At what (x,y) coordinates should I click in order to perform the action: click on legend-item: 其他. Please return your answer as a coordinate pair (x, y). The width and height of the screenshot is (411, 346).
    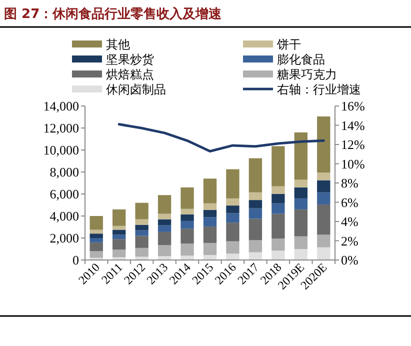
    Looking at the image, I should click on (101, 45).